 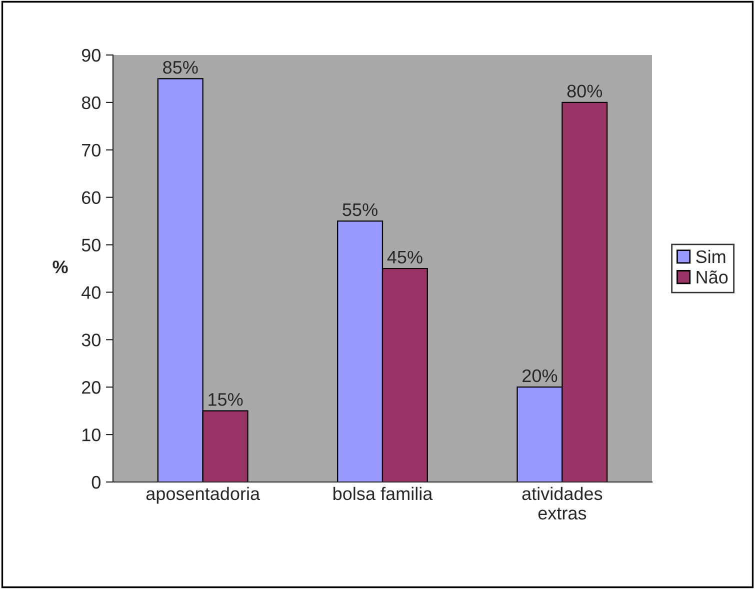 I want to click on data-label: 45%, so click(x=404, y=257).